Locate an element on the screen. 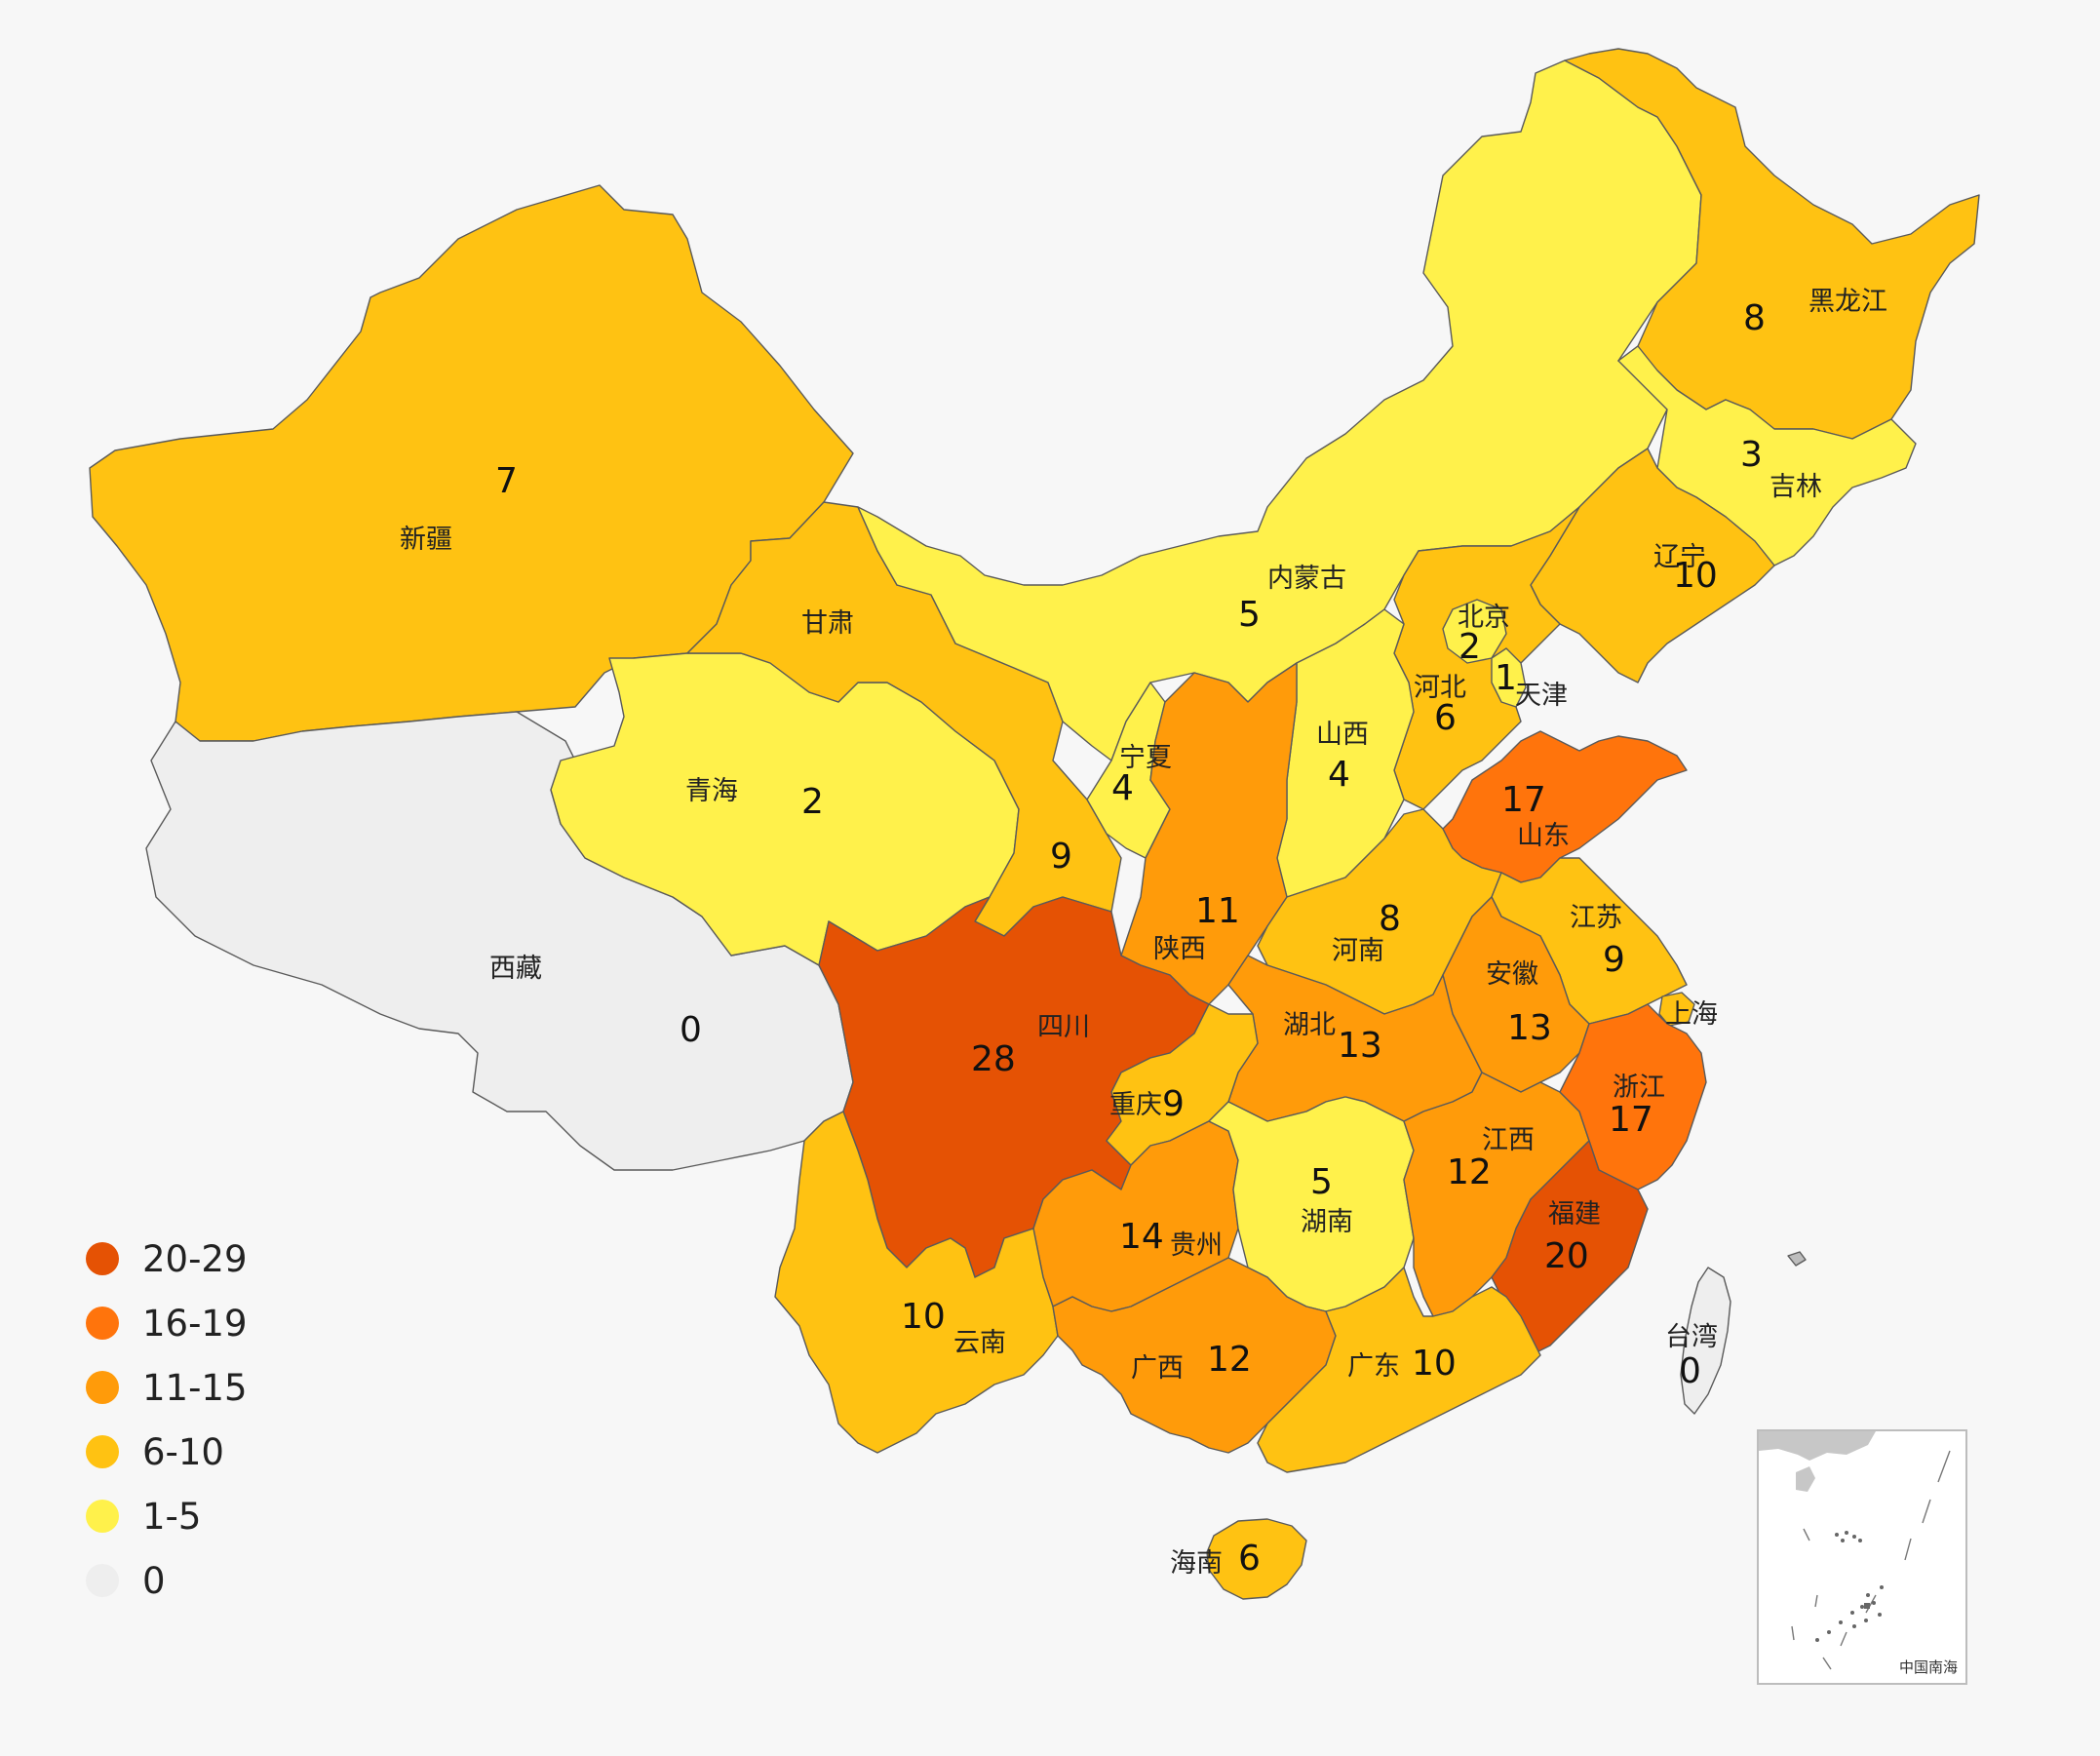 The width and height of the screenshot is (2100, 1756). label-value-heilongjiang: 8 is located at coordinates (1755, 318).